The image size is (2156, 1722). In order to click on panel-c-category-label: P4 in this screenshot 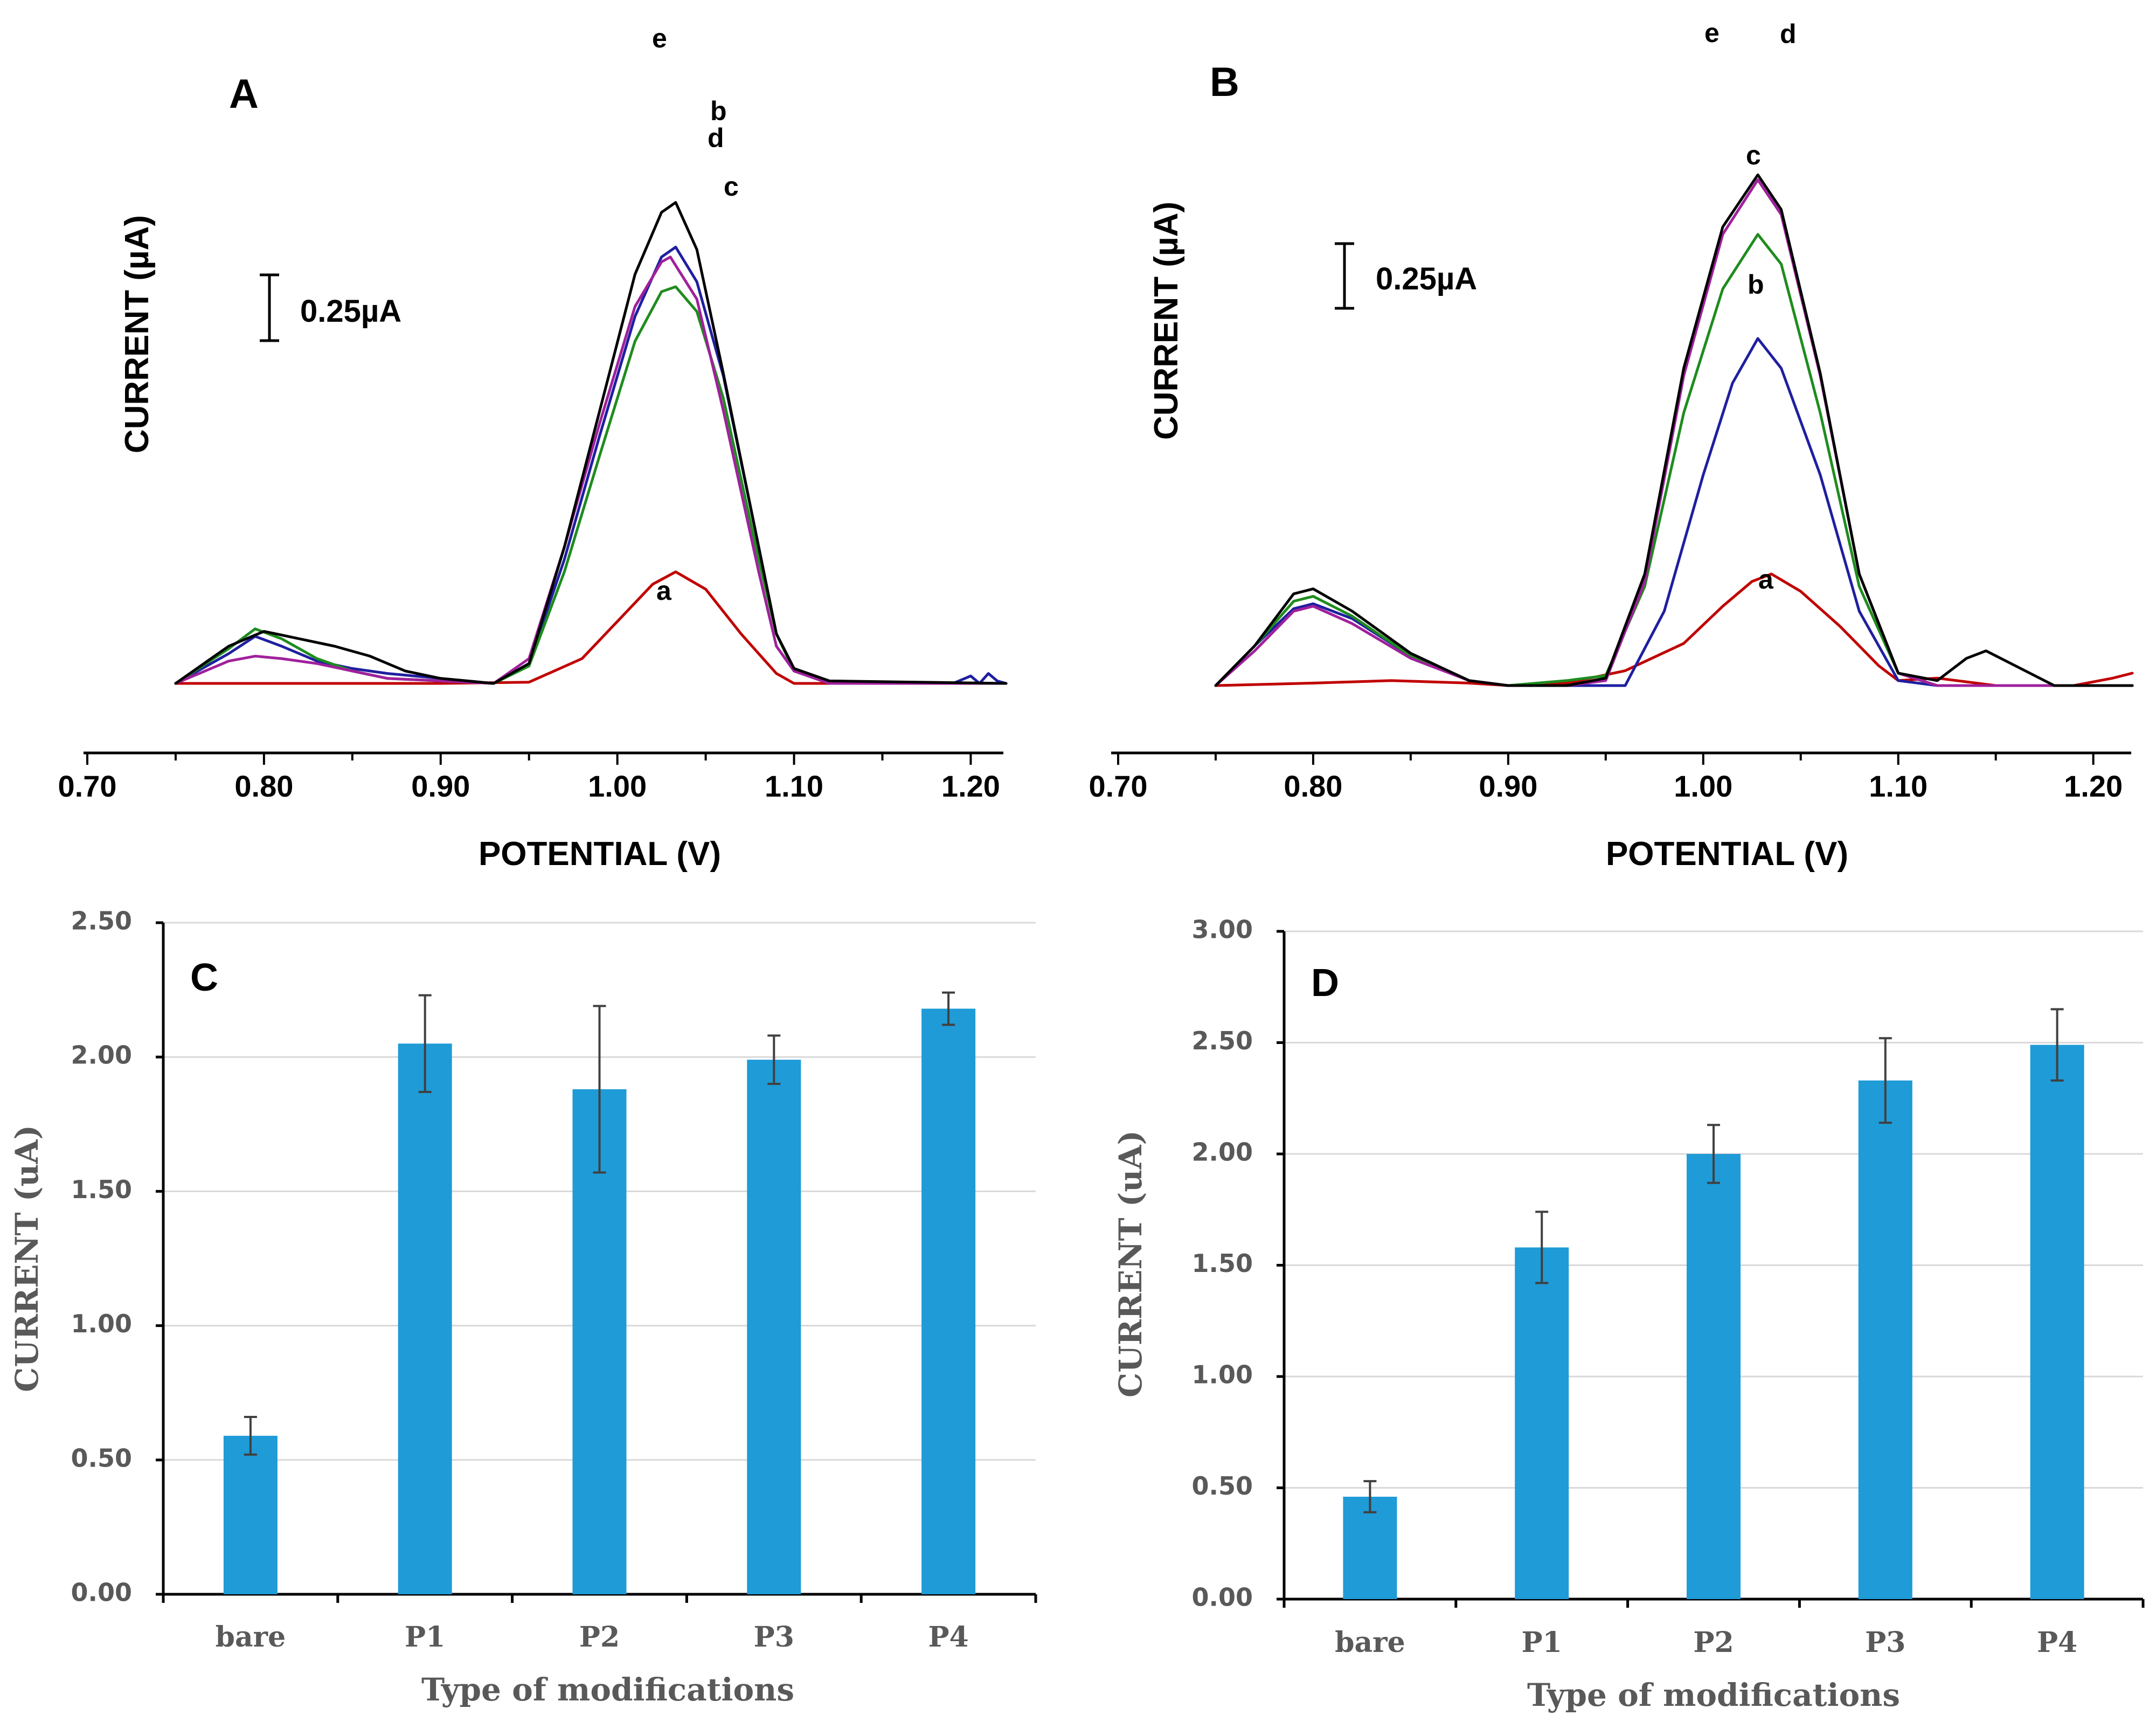, I will do `click(948, 1637)`.